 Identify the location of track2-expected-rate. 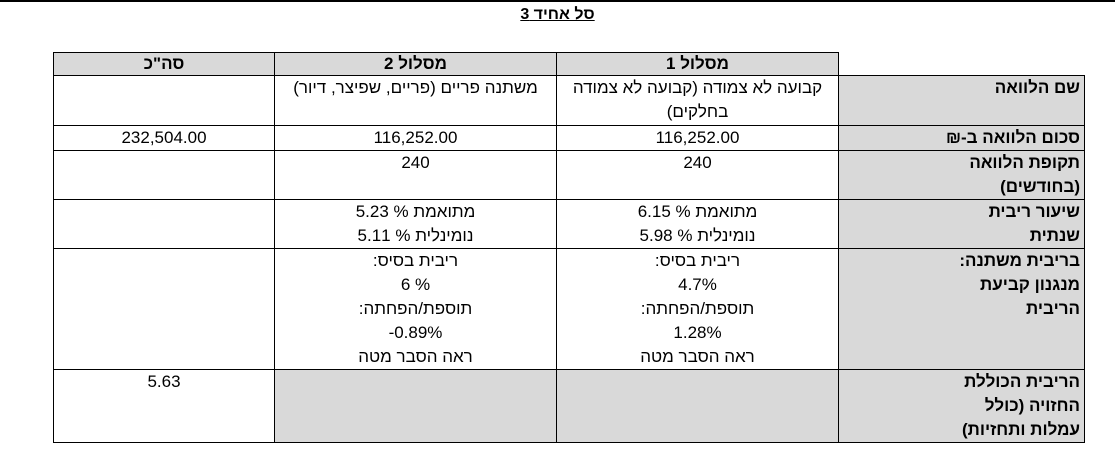
(415, 406).